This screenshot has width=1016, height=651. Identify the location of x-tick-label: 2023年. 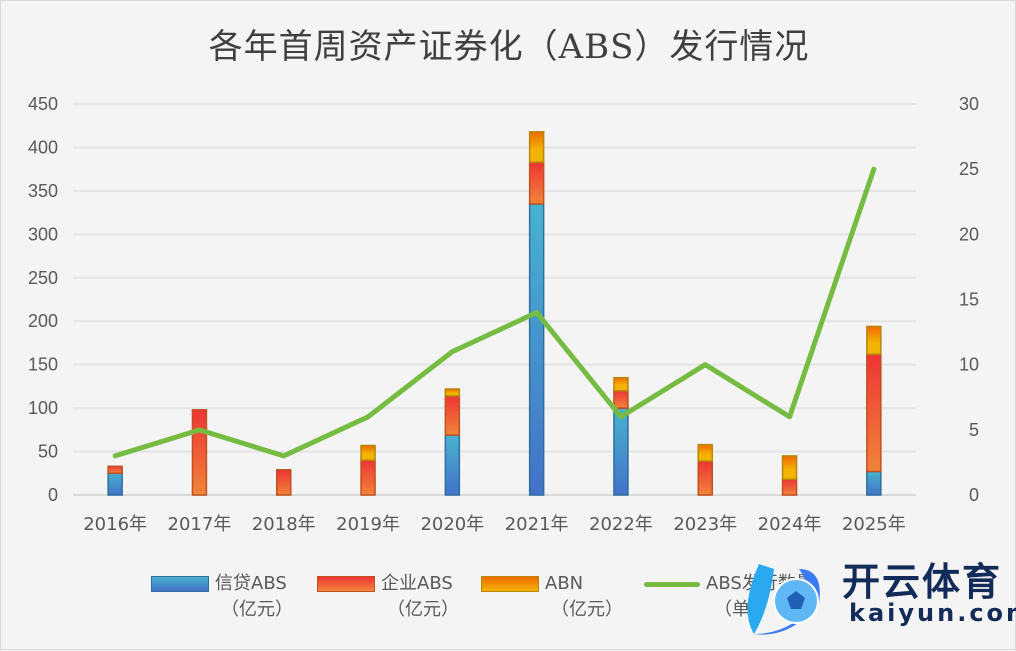
(705, 524).